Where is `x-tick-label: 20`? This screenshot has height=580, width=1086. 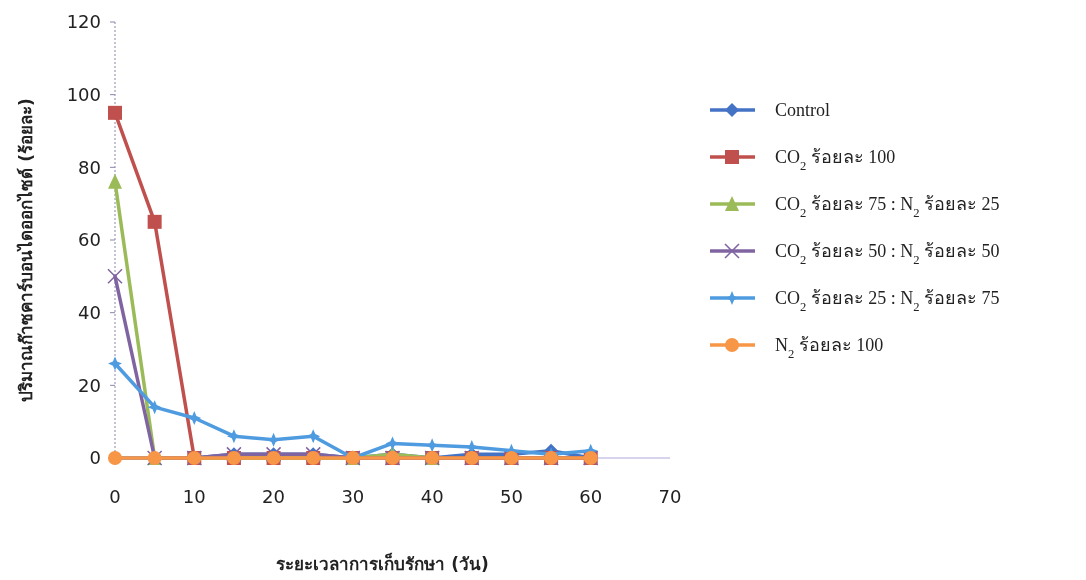
x-tick-label: 20 is located at coordinates (274, 496).